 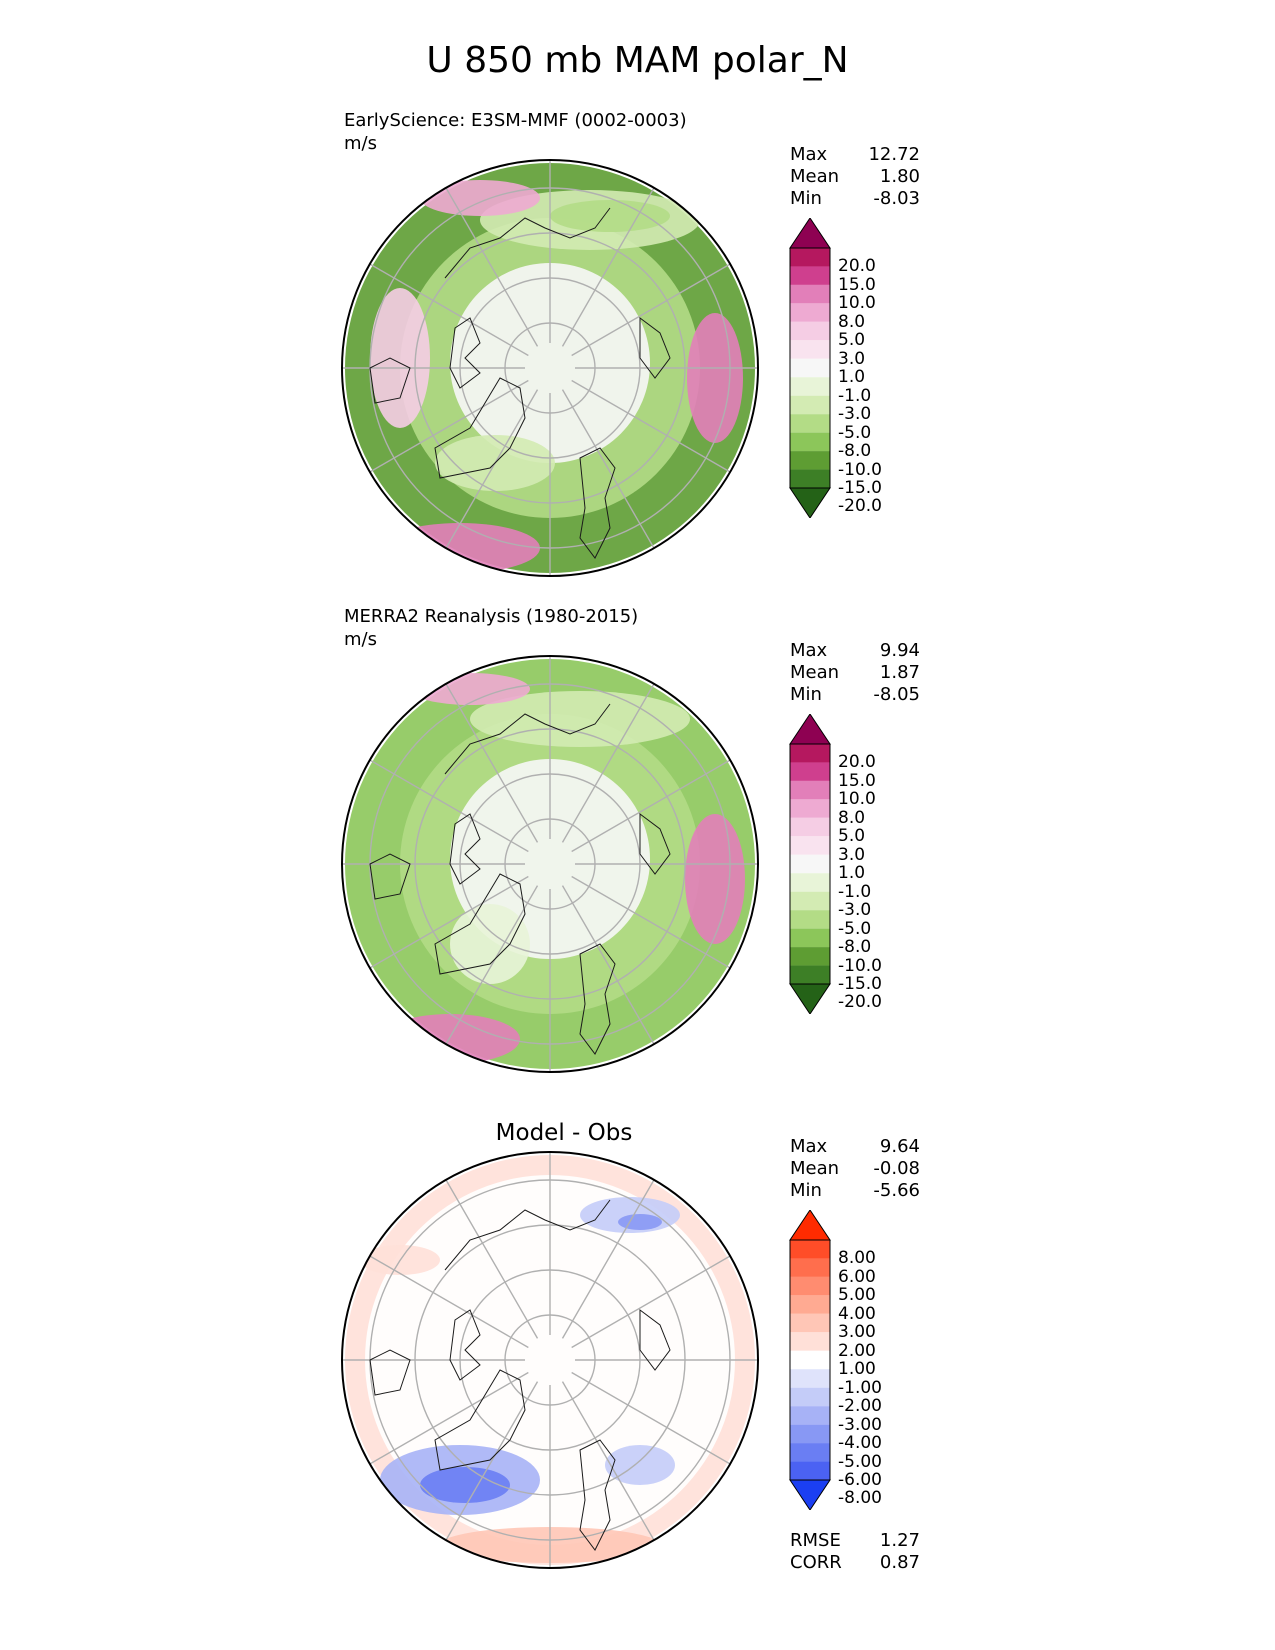 What do you see at coordinates (857, 266) in the screenshot?
I see `colorbar-tick-label: 20.0` at bounding box center [857, 266].